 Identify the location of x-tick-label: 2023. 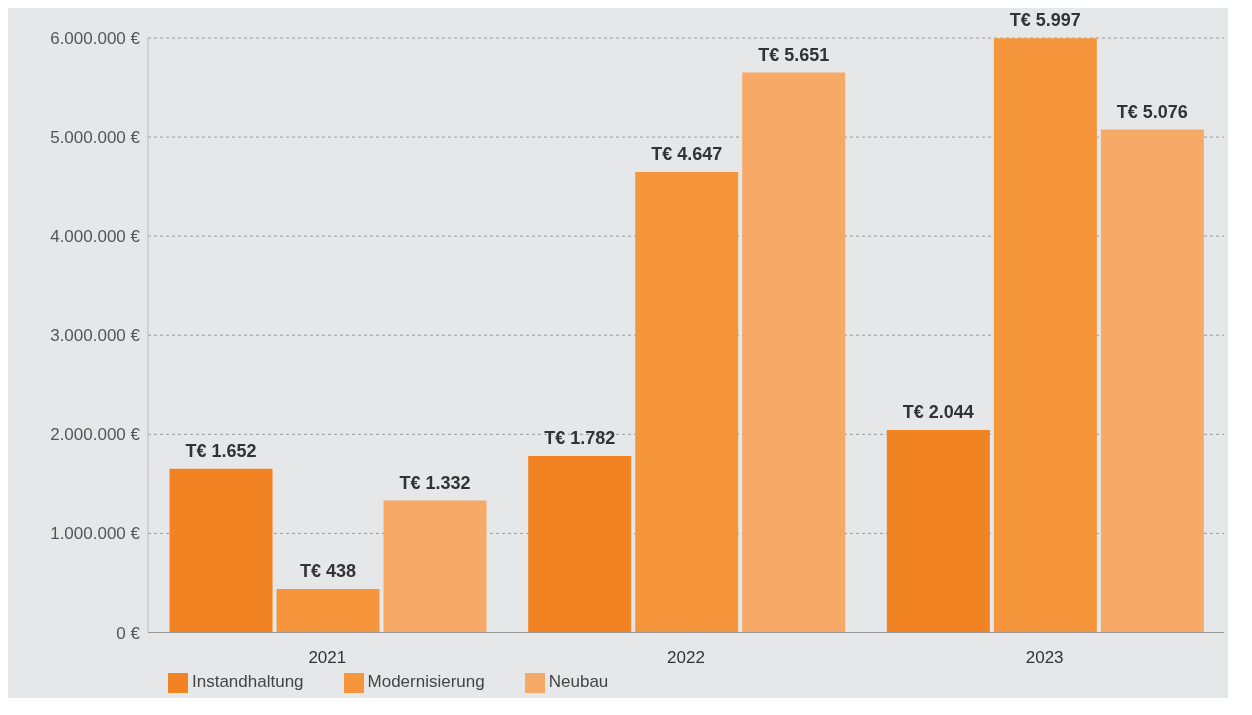
(1044, 657).